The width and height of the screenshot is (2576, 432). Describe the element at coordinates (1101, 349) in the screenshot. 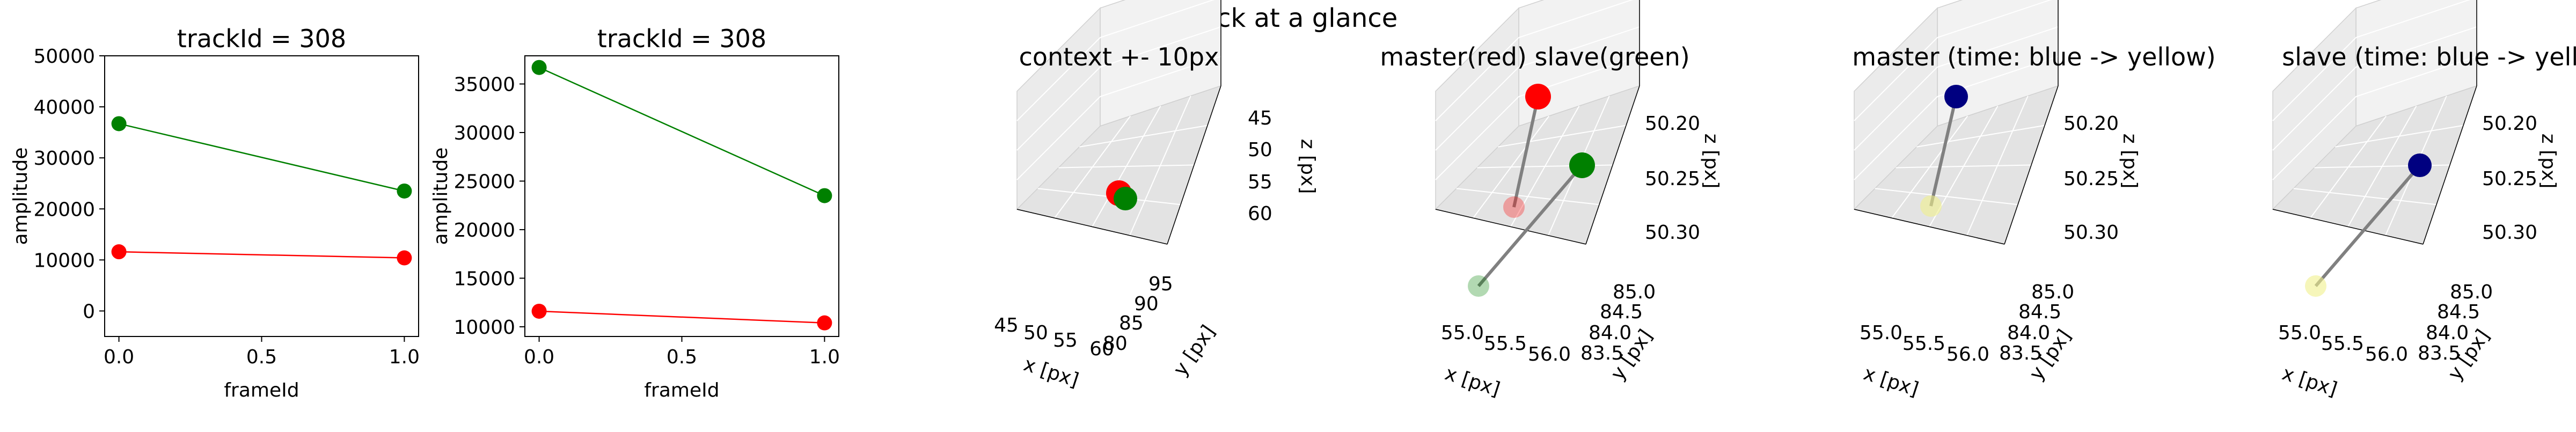

I see `x-tick-label: 60` at that location.